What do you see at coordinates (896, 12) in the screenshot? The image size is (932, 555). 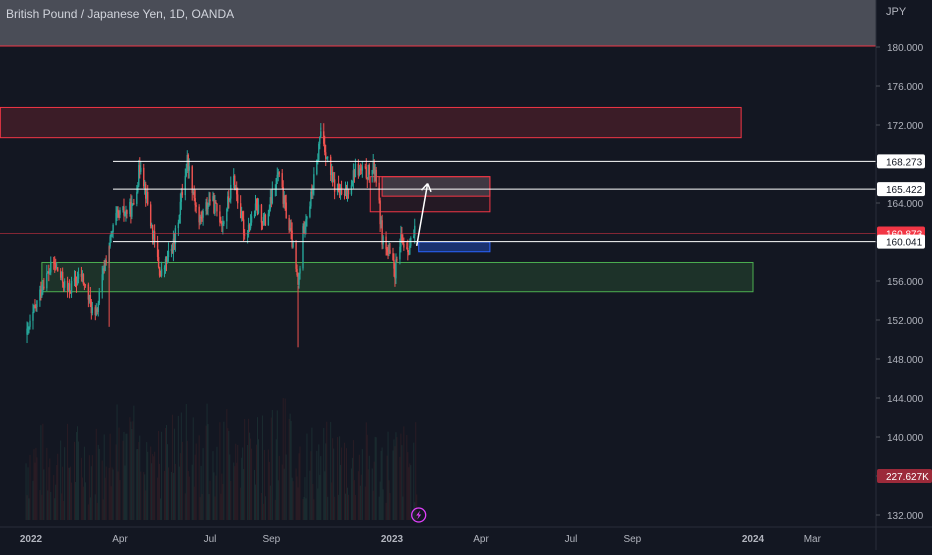 I see `currency-label: JPY` at bounding box center [896, 12].